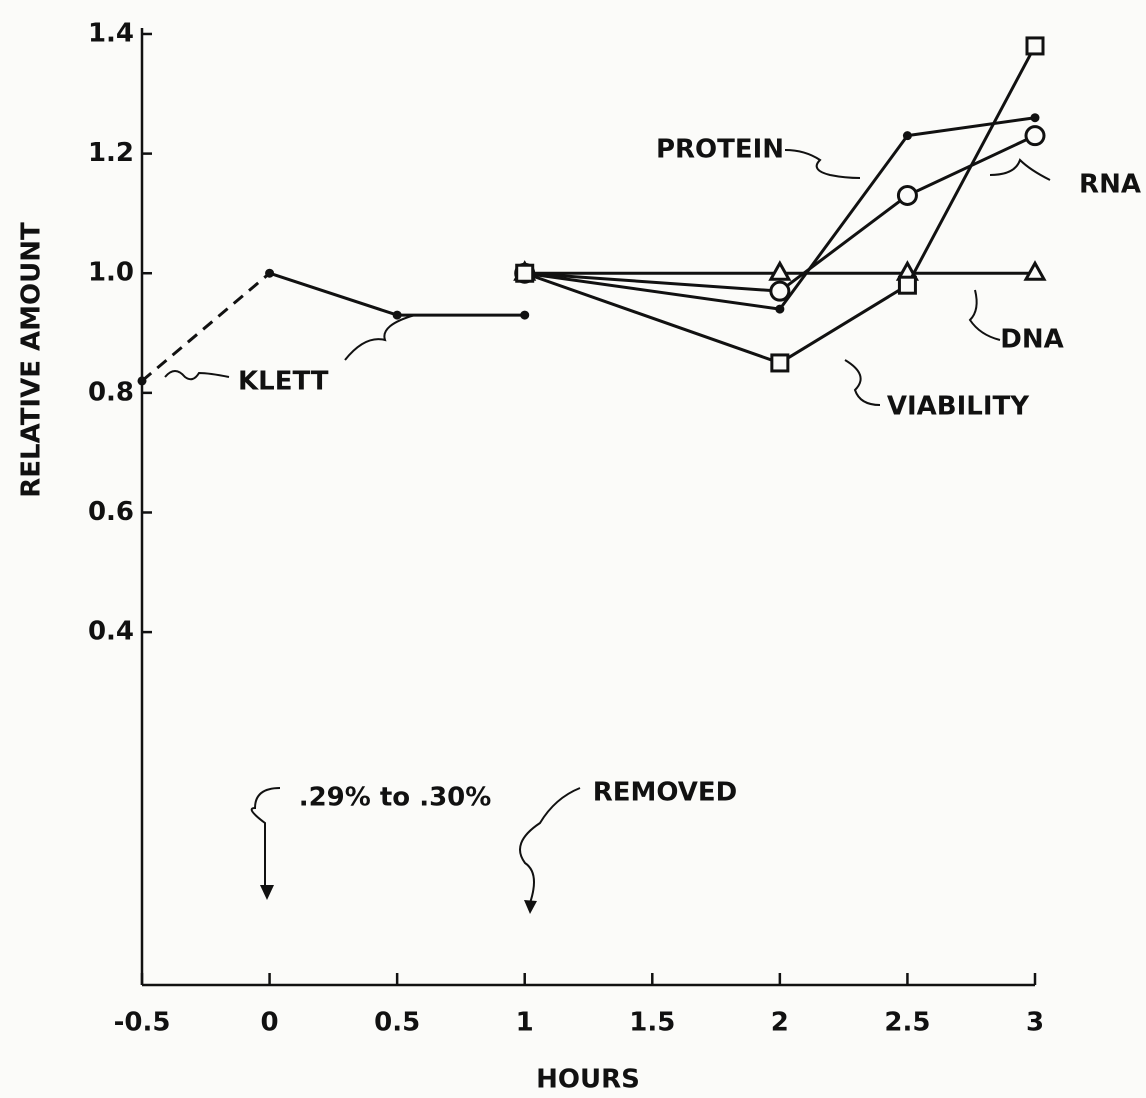 The height and width of the screenshot is (1098, 1146). Describe the element at coordinates (1031, 340) in the screenshot. I see `series-label: DNA` at that location.